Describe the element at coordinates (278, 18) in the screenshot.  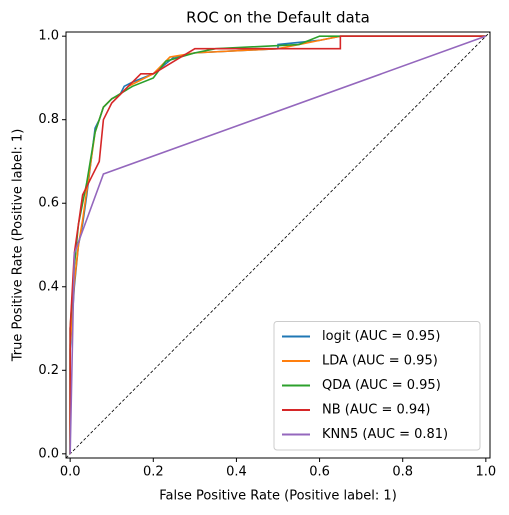
I see `chart-title: ROC on the Default data` at that location.